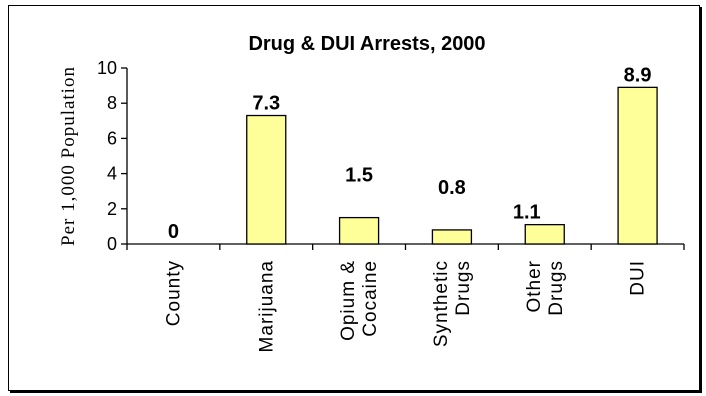  I want to click on x-tick-label: Opium &, so click(348, 300).